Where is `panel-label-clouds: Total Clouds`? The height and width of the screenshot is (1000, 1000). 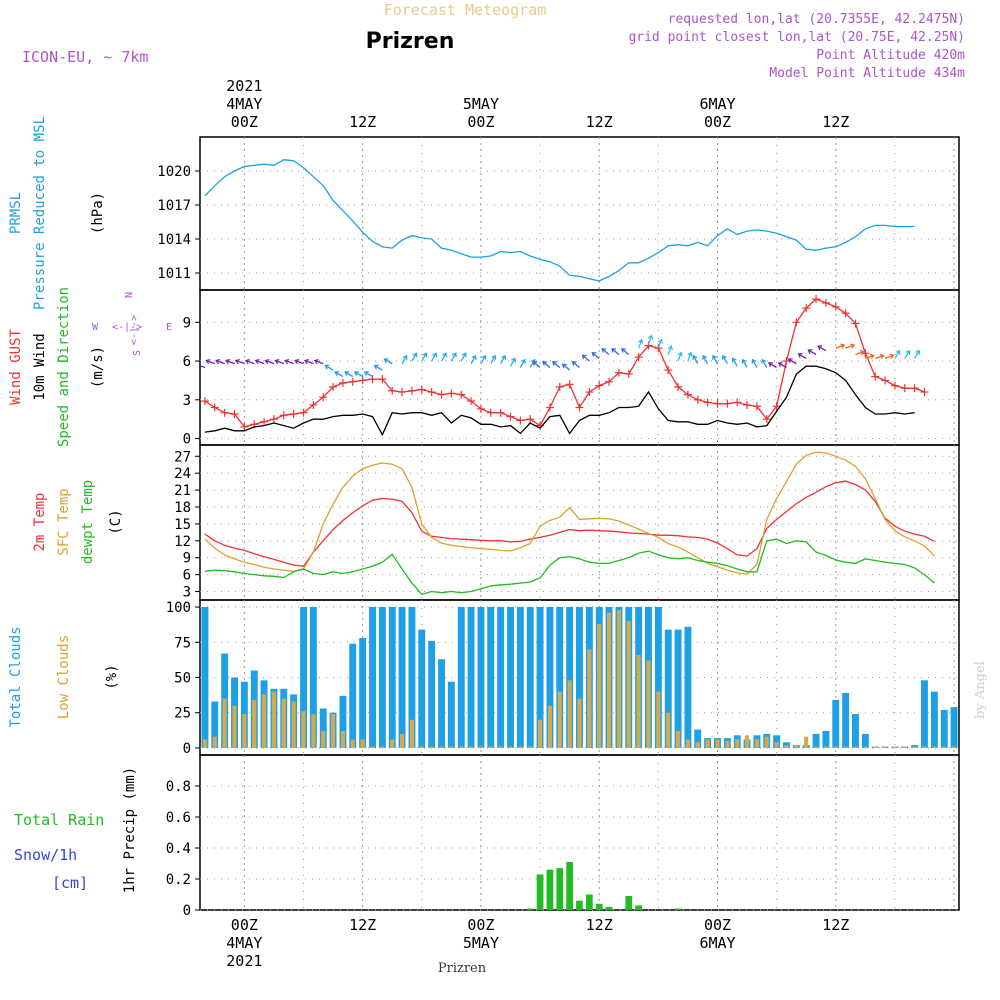 panel-label-clouds: Total Clouds is located at coordinates (16, 676).